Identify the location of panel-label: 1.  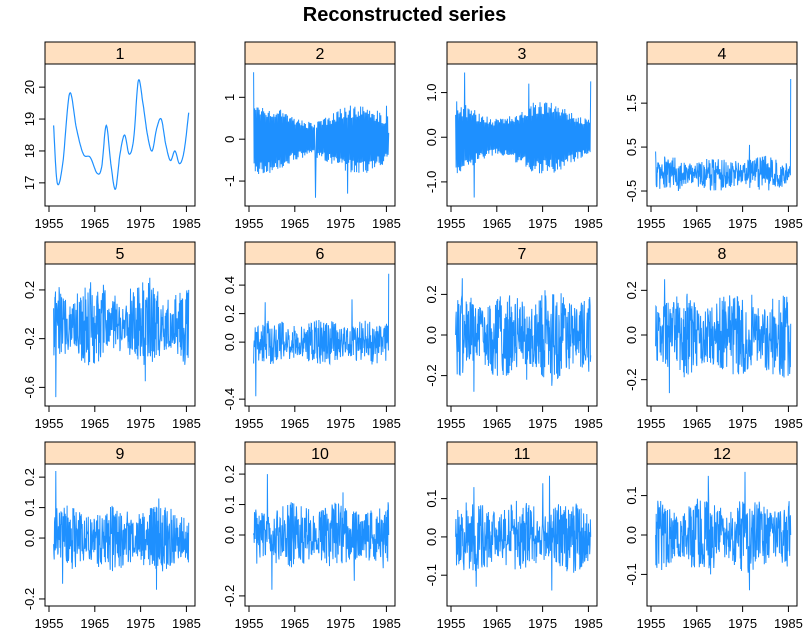
(120, 54).